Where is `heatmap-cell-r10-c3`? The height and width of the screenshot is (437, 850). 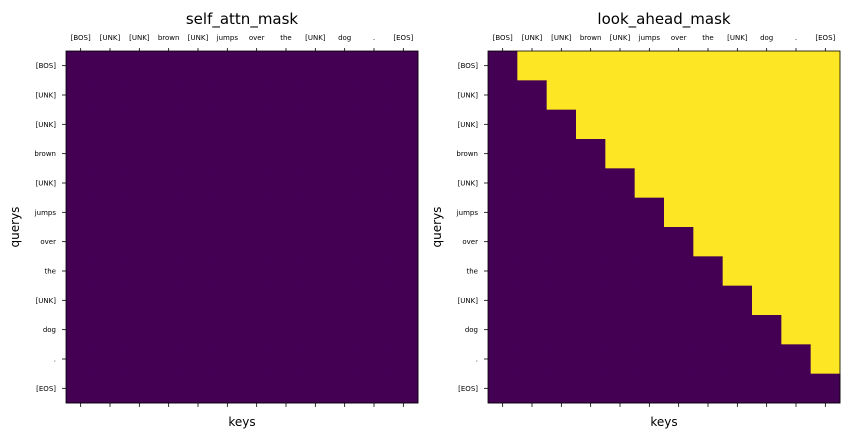
heatmap-cell-r10-c3 is located at coordinates (169, 359).